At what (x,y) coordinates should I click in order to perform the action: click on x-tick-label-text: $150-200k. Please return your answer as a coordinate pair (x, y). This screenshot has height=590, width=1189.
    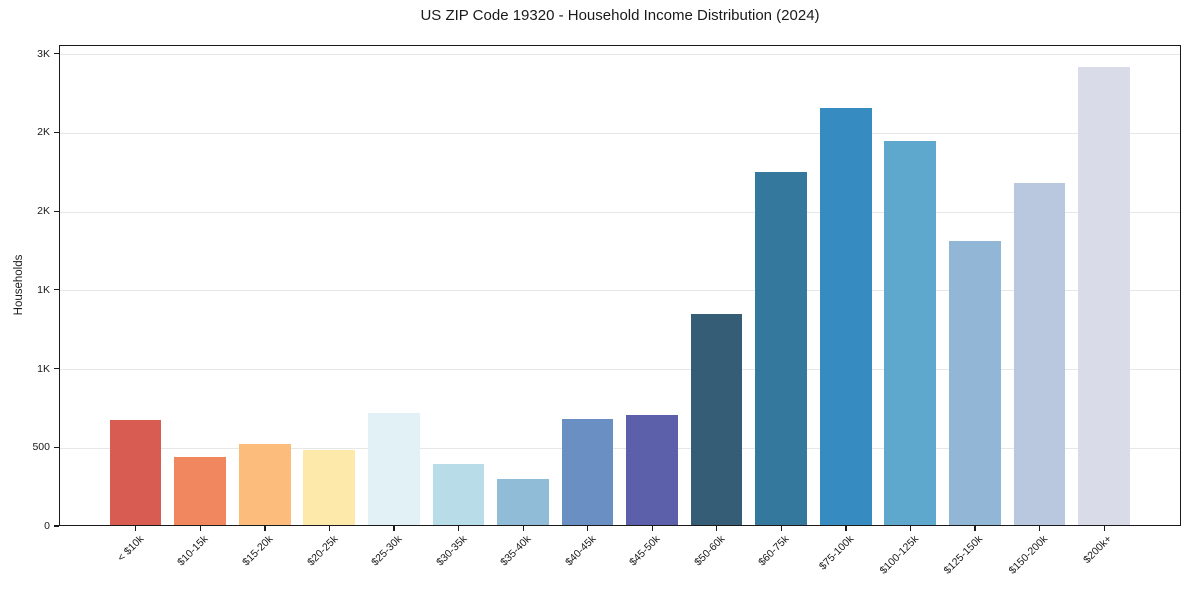
    Looking at the image, I should click on (1028, 555).